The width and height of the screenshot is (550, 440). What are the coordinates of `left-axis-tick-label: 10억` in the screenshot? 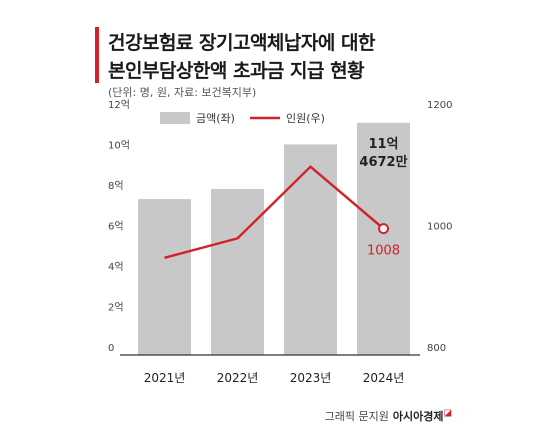 It's located at (119, 146).